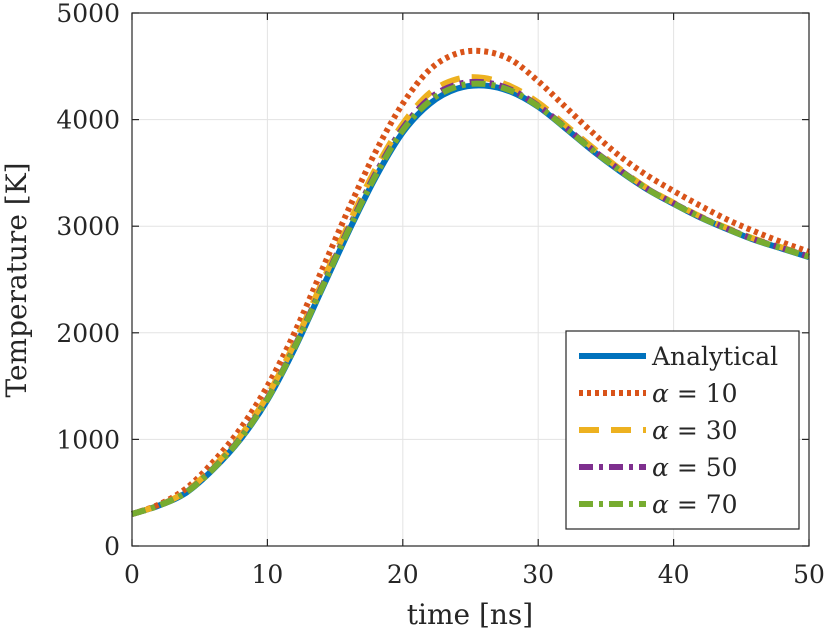 The width and height of the screenshot is (830, 635). I want to click on x-tick-label: 20, so click(403, 574).